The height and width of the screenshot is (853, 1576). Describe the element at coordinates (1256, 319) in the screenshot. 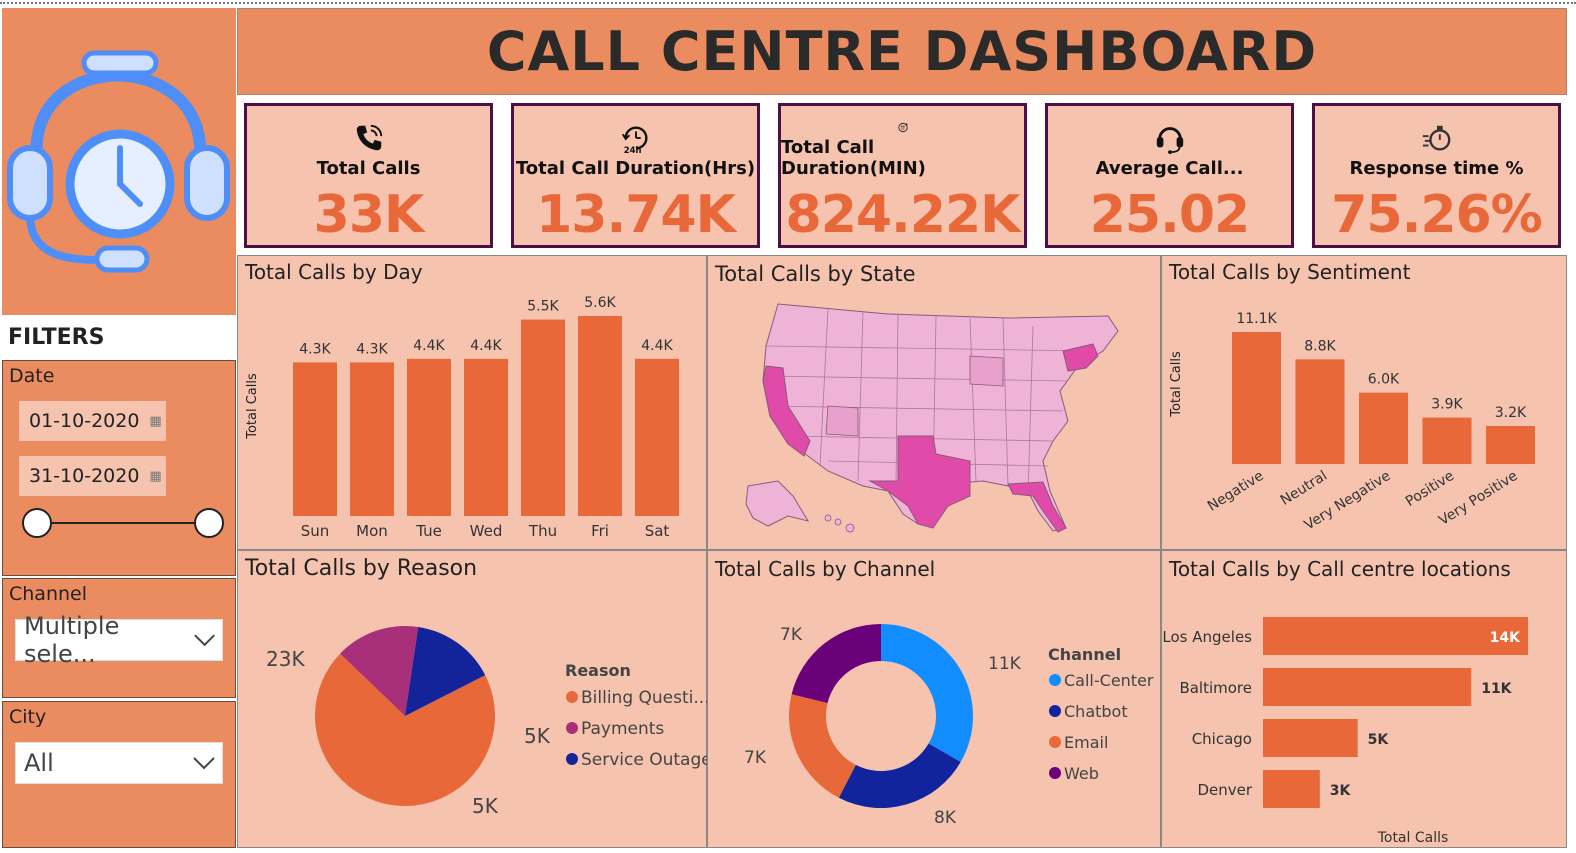

I see `data-label: 11.1K` at that location.